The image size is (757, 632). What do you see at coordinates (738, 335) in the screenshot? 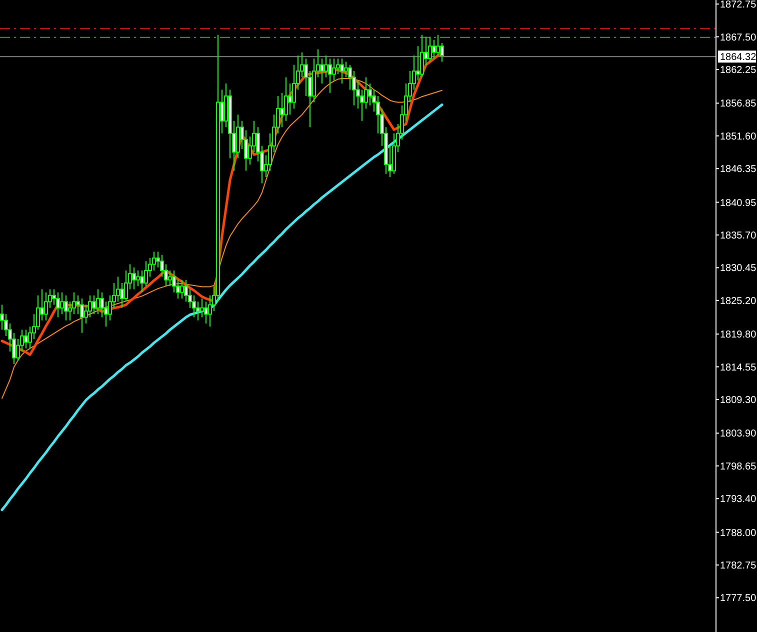
I see `y-tick-label: 1819.80` at bounding box center [738, 335].